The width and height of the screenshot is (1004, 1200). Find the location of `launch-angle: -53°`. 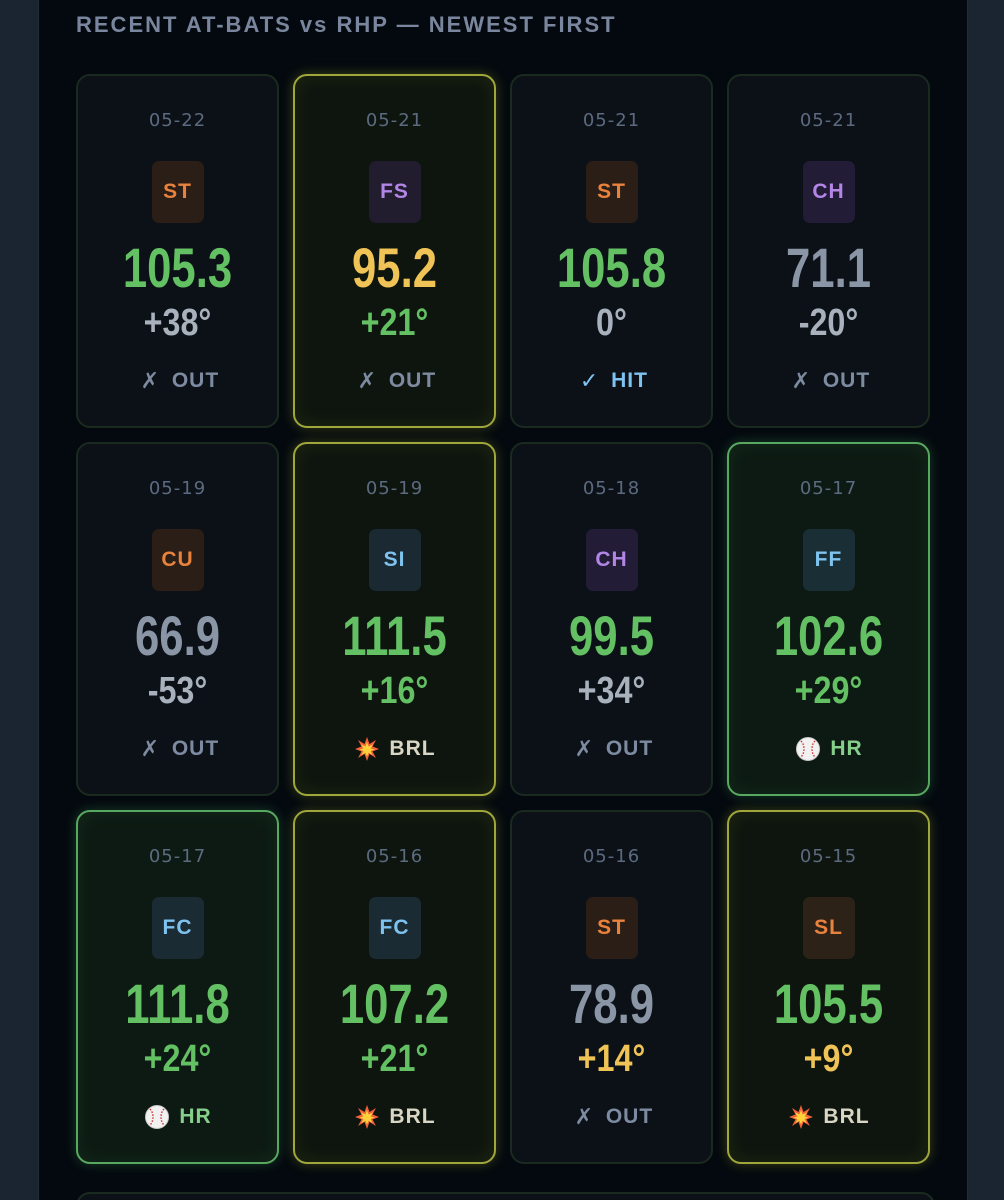

launch-angle: -53° is located at coordinates (177, 691).